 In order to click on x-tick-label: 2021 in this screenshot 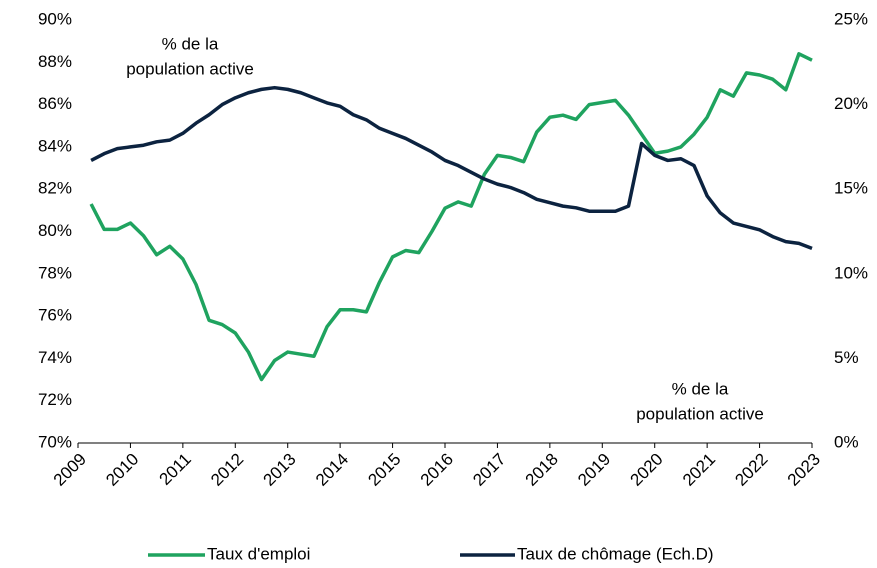, I will do `click(699, 470)`.